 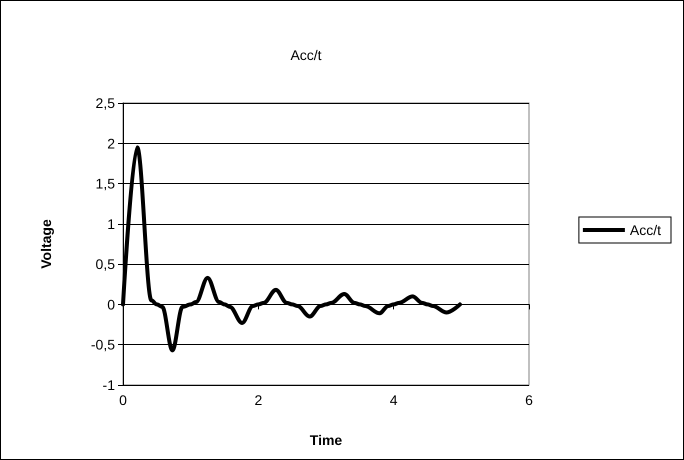 I want to click on y-tick-label: -0,5, so click(x=103, y=344).